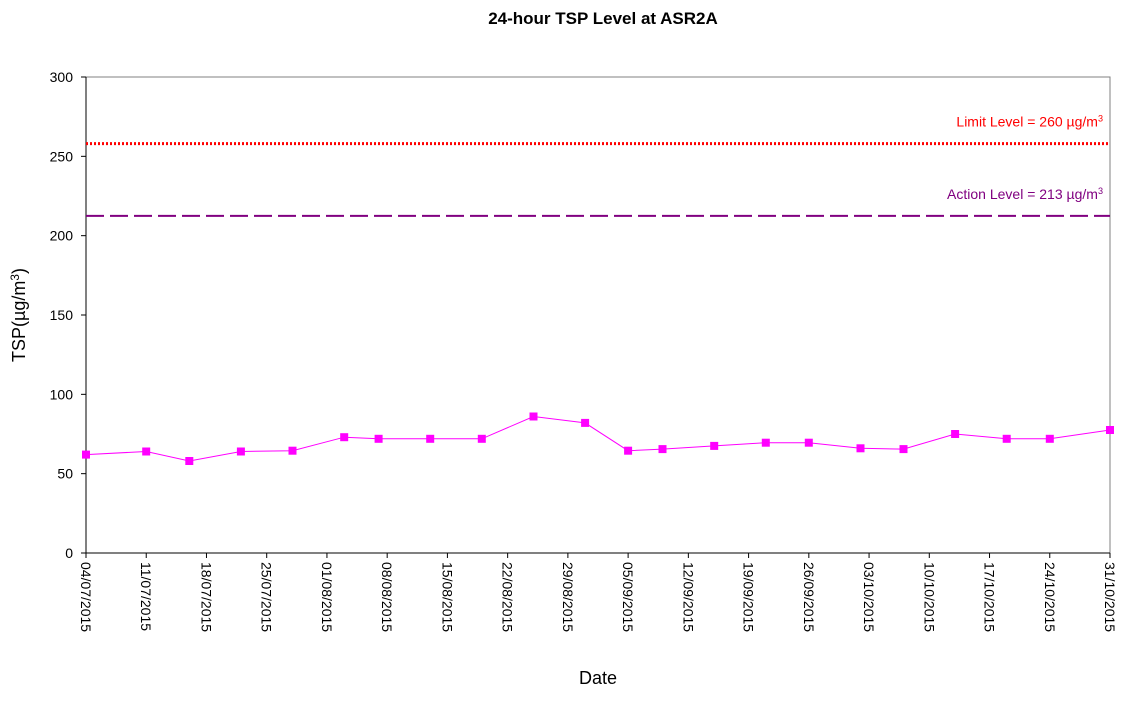 This screenshot has width=1140, height=701. I want to click on y-tick-label: 50, so click(65, 474).